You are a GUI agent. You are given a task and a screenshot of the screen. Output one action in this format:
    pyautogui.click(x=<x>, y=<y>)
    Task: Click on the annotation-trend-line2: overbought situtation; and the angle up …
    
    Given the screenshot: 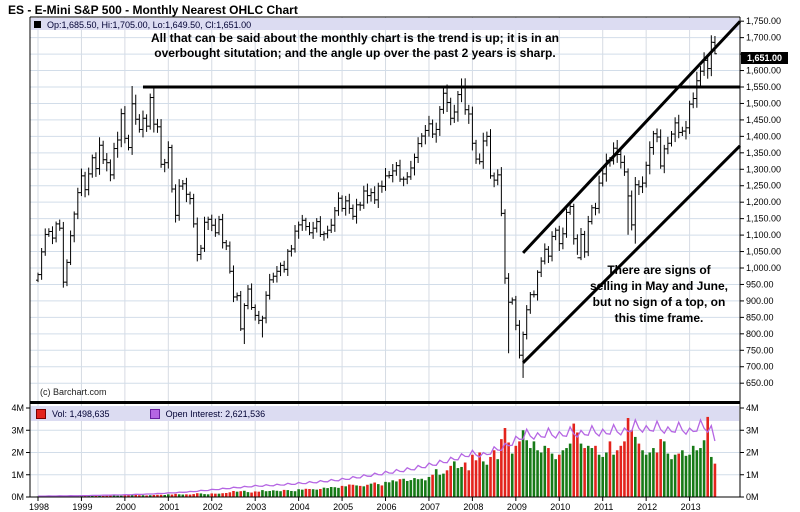 What is the action you would take?
    pyautogui.click(x=355, y=53)
    